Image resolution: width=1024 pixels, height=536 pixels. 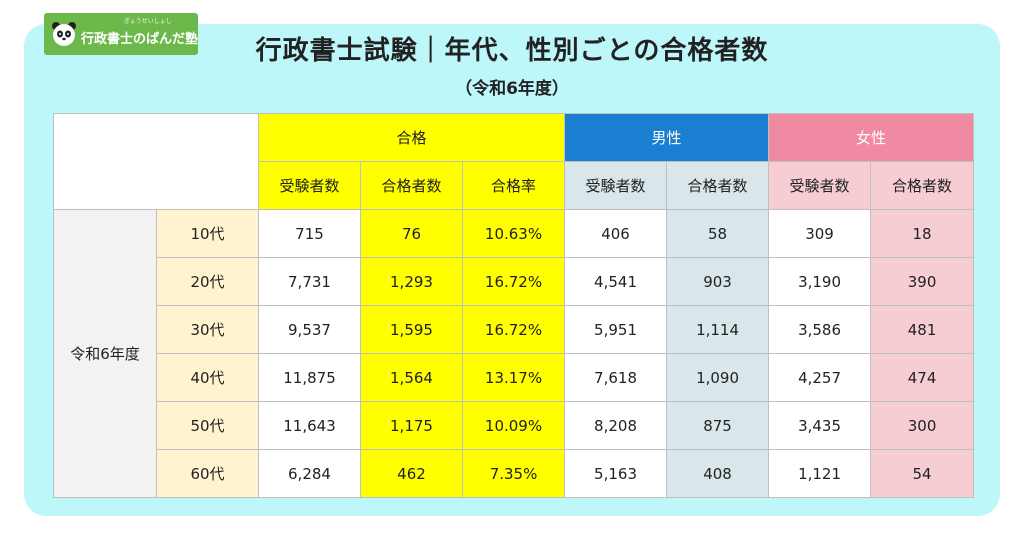 I want to click on page-title: 行政書士試験｜年代、性別ごとの合格者数, so click(x=512, y=51).